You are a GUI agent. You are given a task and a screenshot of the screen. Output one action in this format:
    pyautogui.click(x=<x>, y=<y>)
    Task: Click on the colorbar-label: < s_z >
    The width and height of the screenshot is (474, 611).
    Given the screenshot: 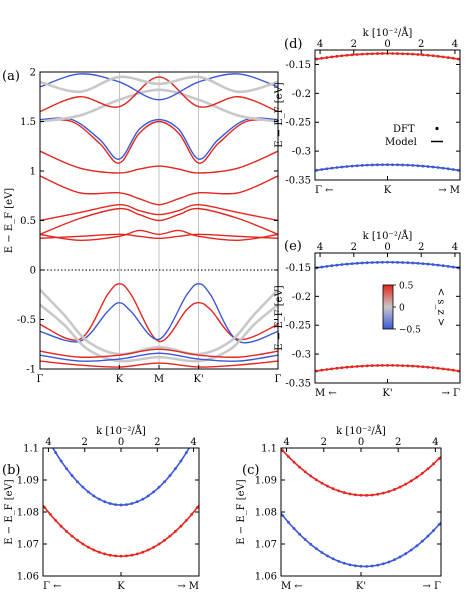 What is the action you would take?
    pyautogui.click(x=440, y=307)
    